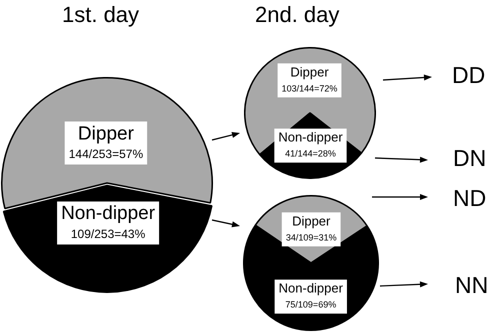  I want to click on chart-title: 2nd. day, so click(297, 15).